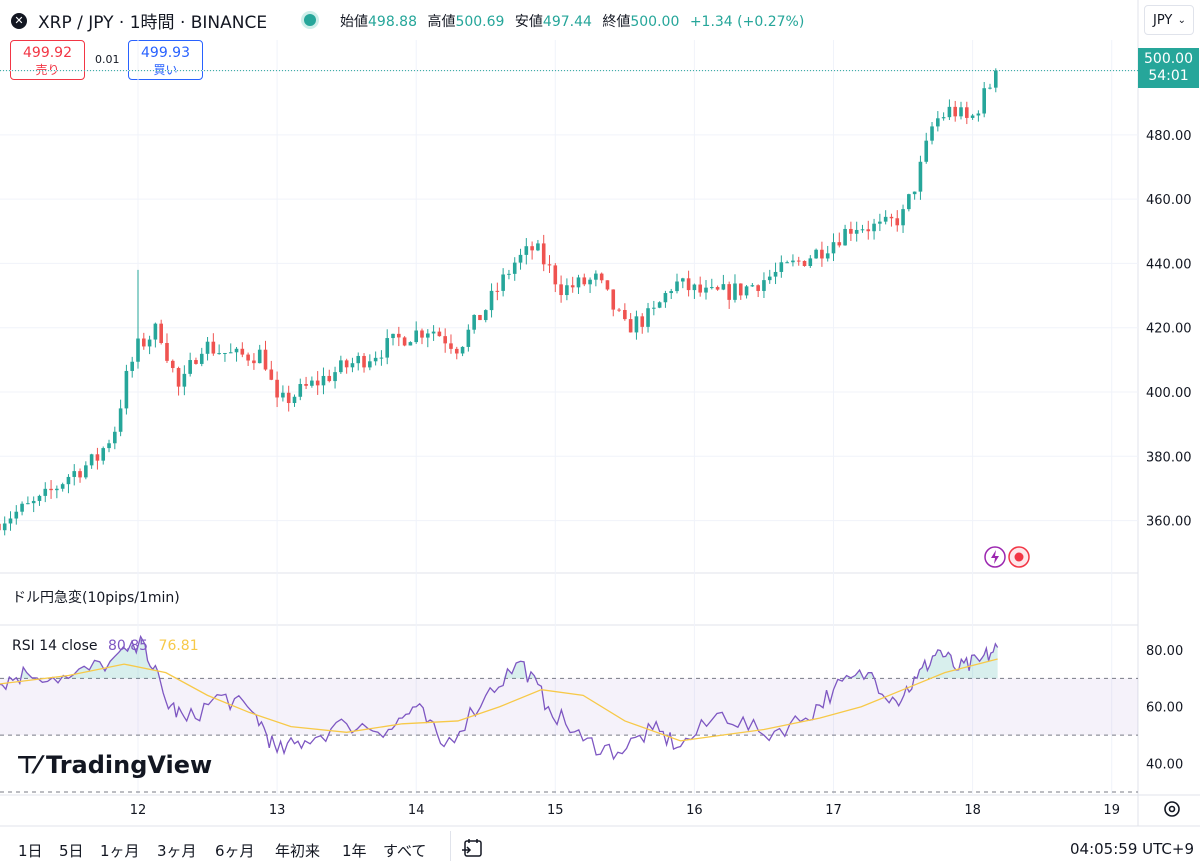 The width and height of the screenshot is (1200, 866). I want to click on record-icon, so click(1019, 557).